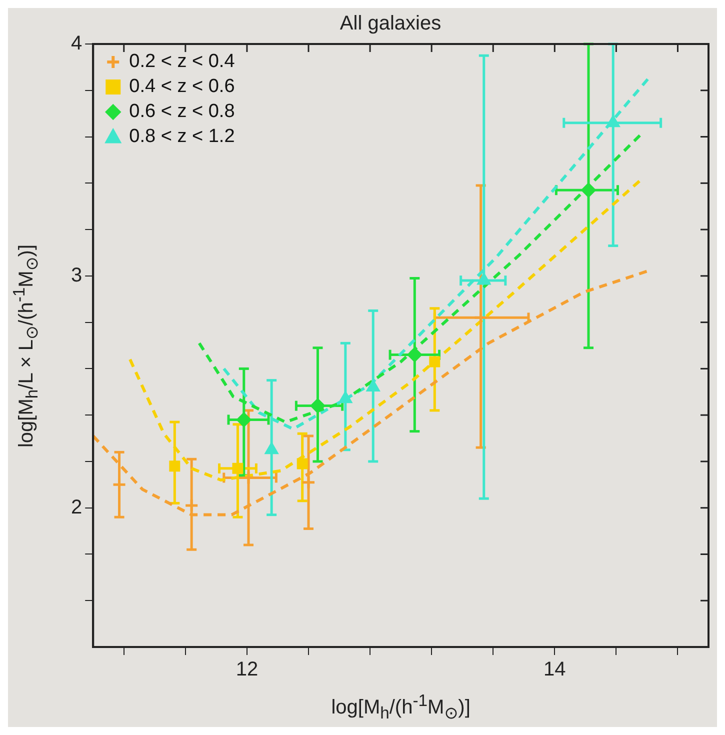 This screenshot has height=735, width=725. I want to click on legend-label: 0.6 < z < 0.8, so click(182, 111).